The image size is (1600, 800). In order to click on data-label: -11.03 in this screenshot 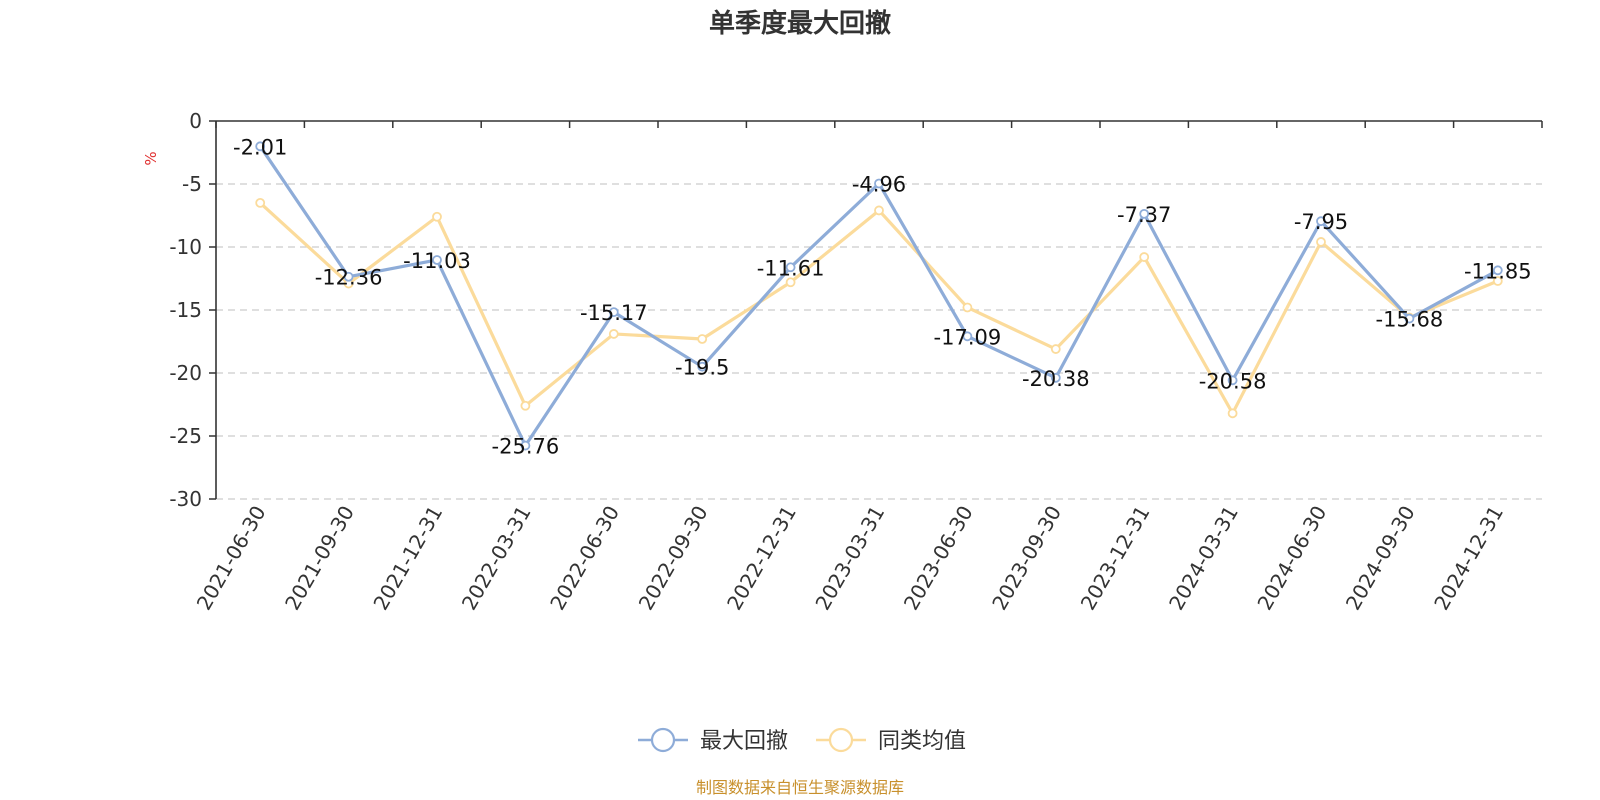, I will do `click(437, 261)`.